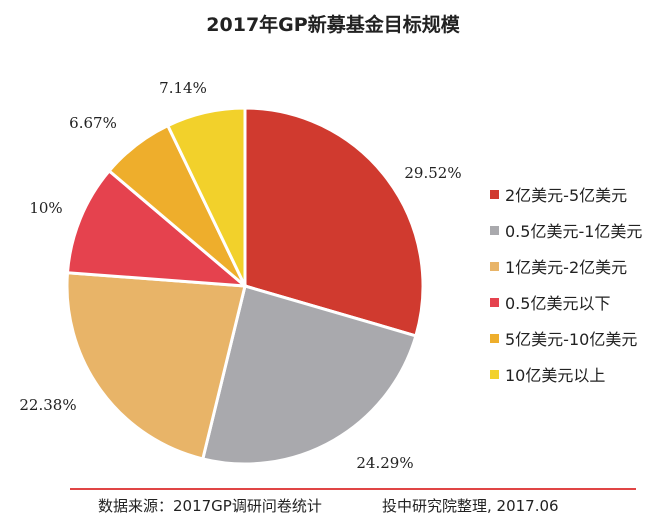 The image size is (666, 530). I want to click on legend-item: 1亿美元-2亿美元, so click(566, 266).